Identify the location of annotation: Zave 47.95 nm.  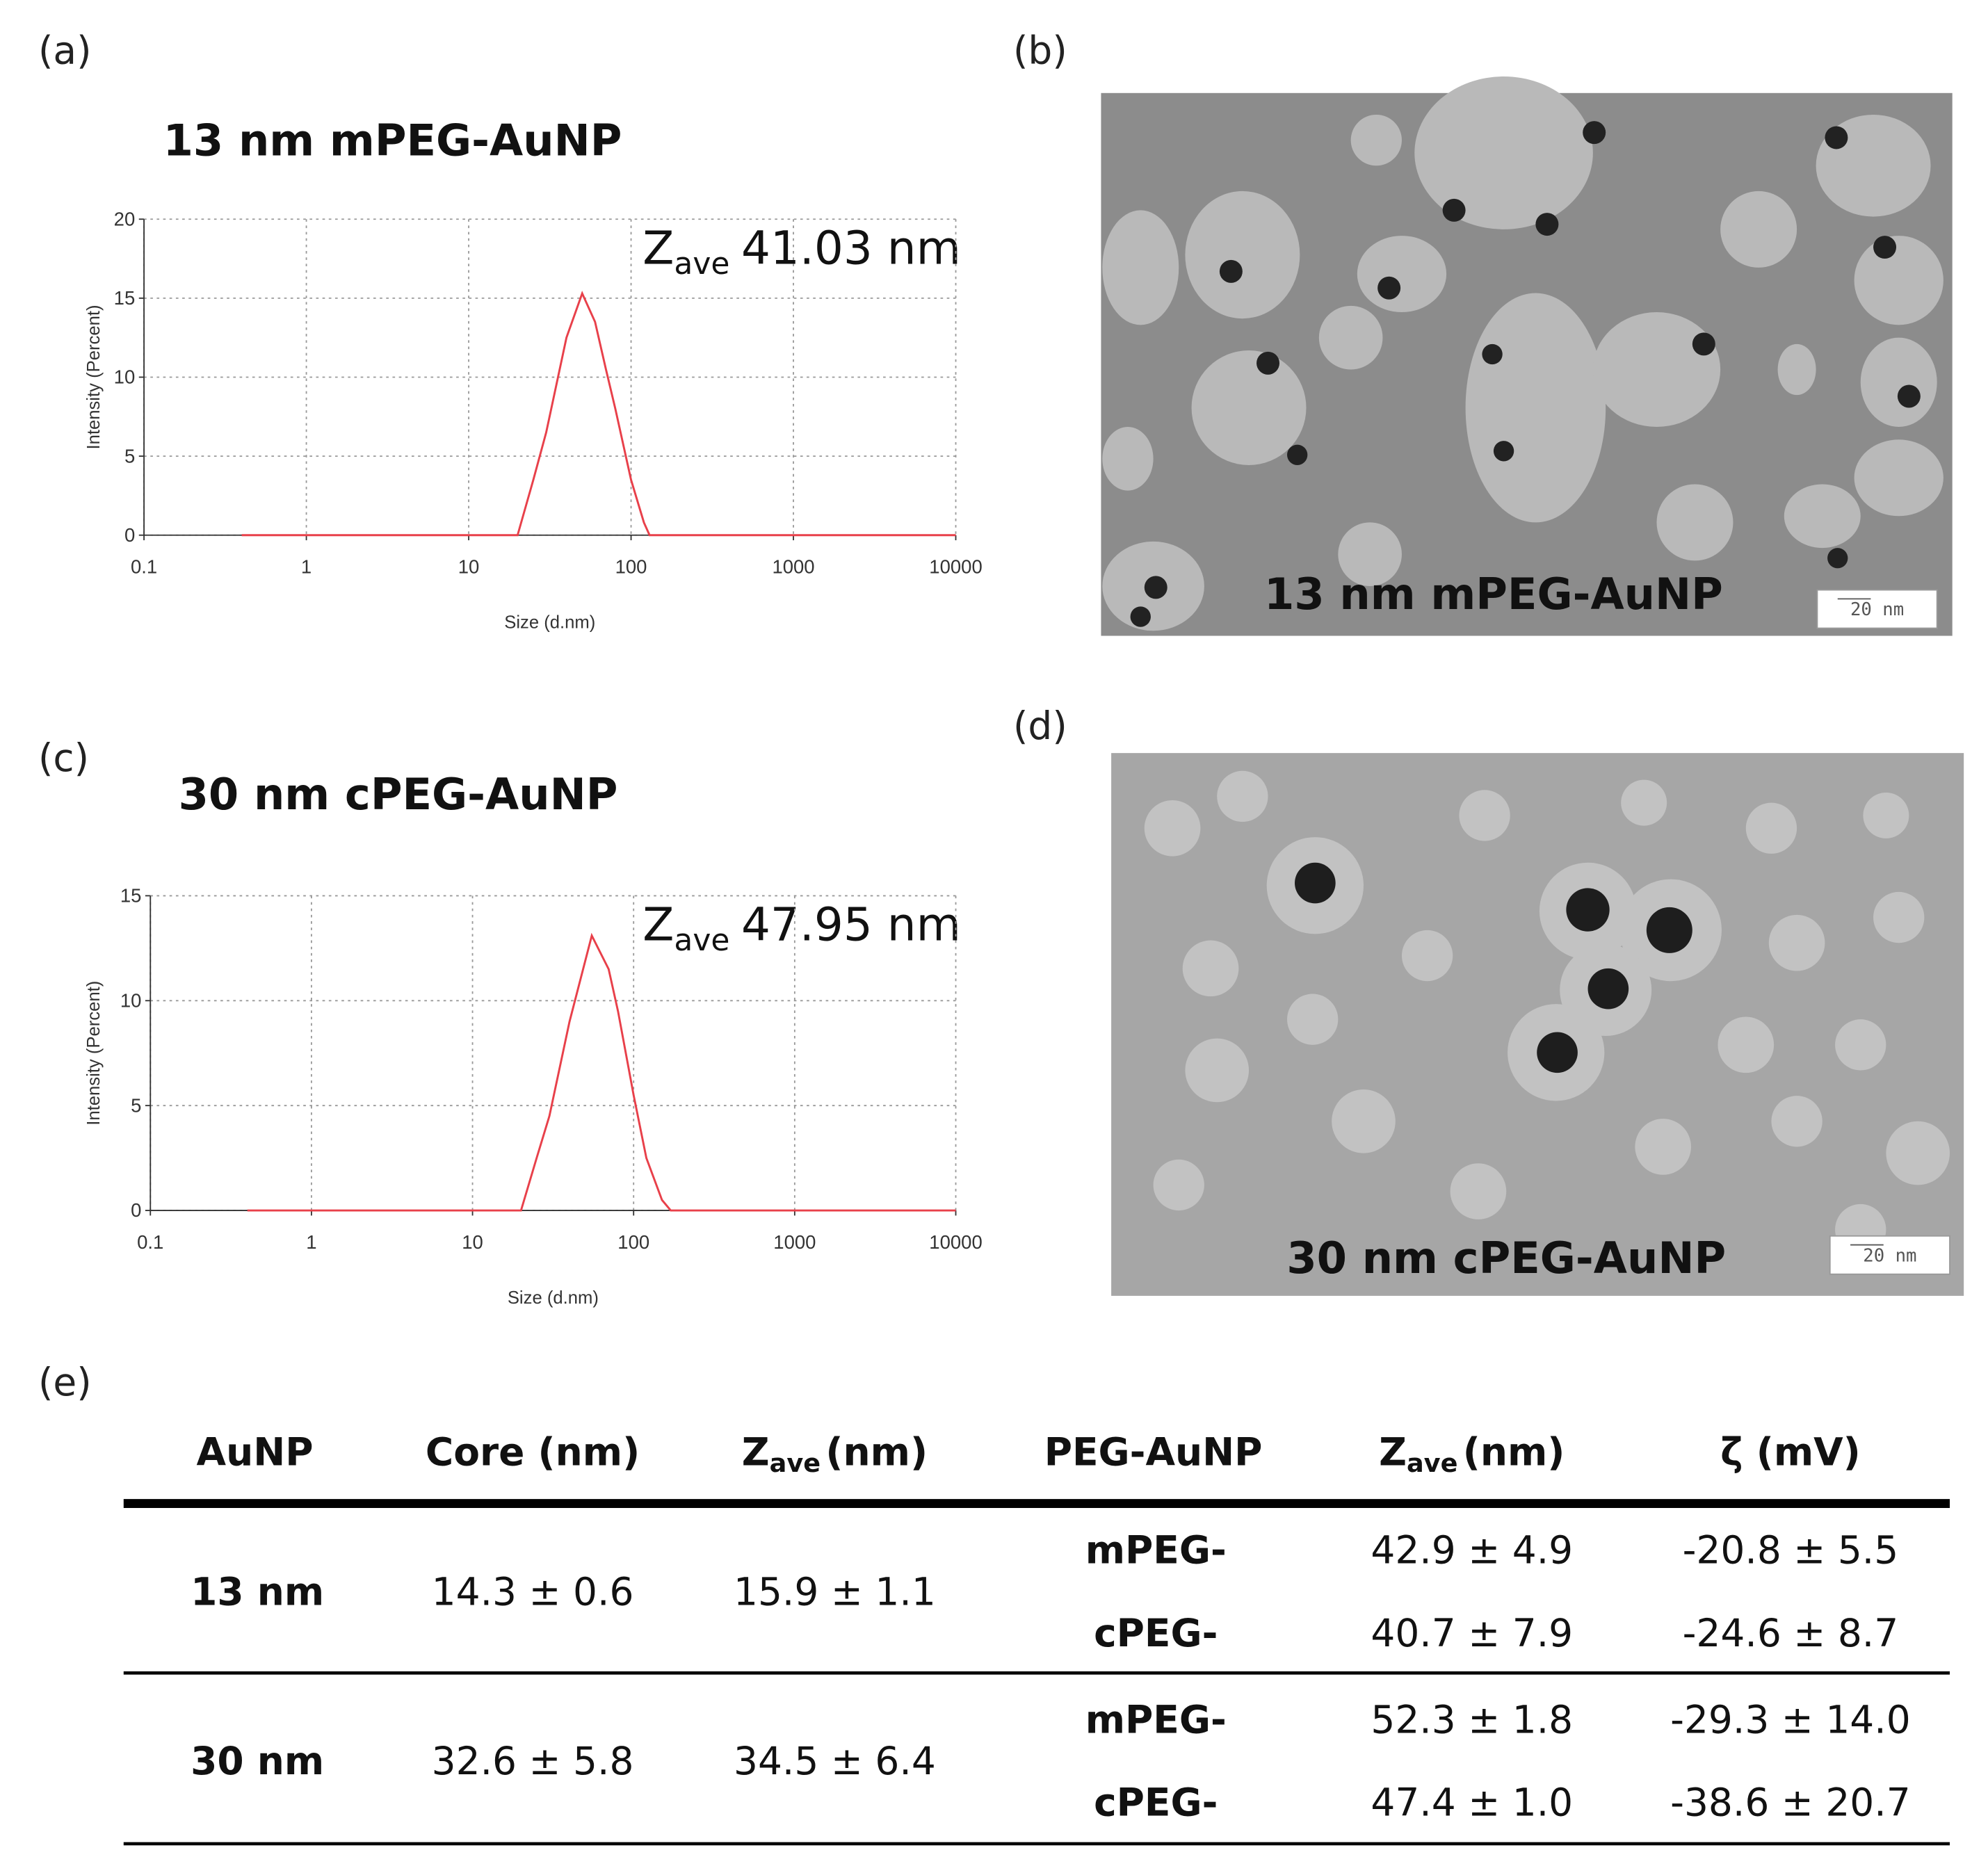
(802, 928).